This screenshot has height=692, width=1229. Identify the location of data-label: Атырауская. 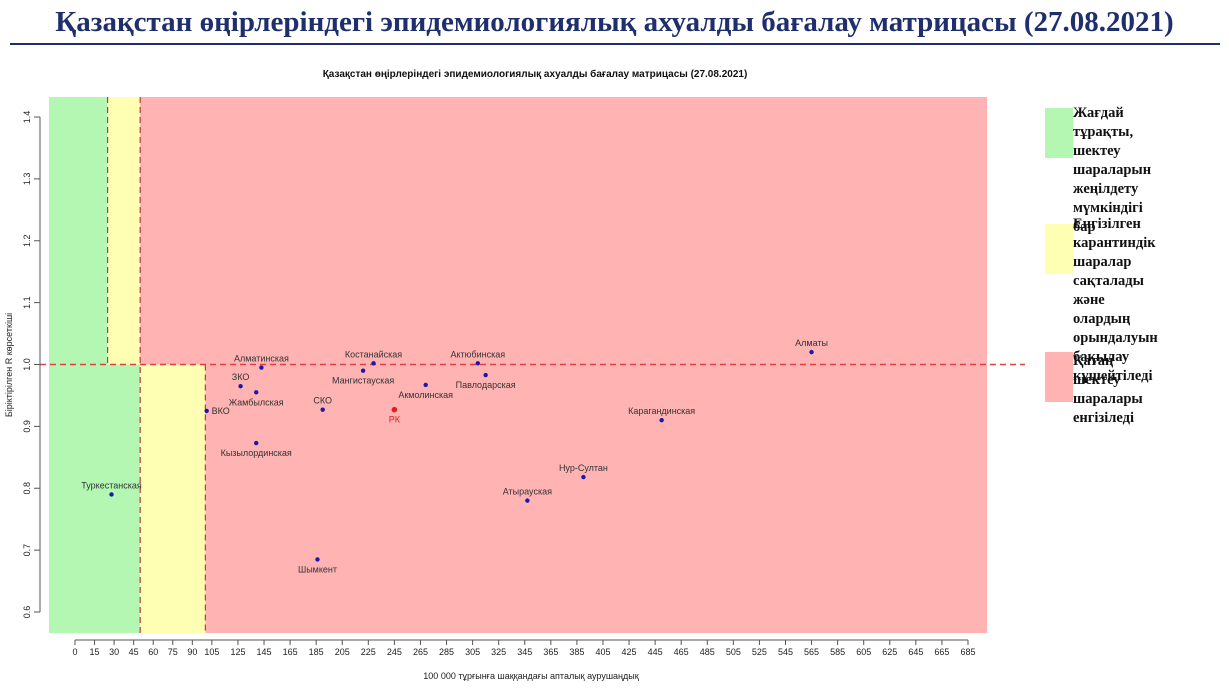
(527, 492).